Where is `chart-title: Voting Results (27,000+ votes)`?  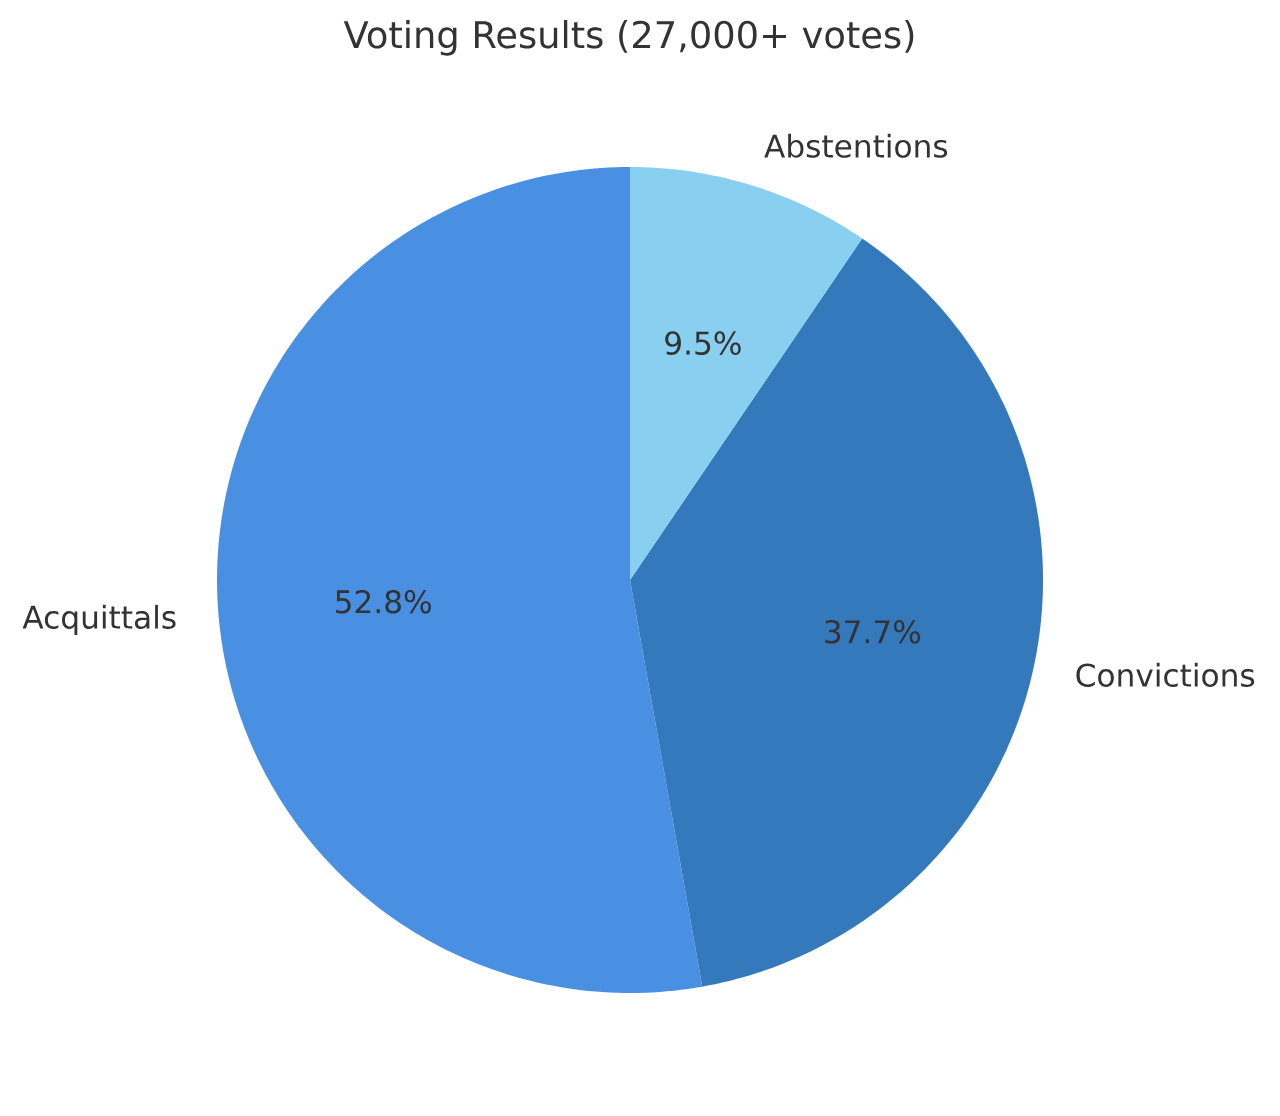
chart-title: Voting Results (27,000+ votes) is located at coordinates (628, 38).